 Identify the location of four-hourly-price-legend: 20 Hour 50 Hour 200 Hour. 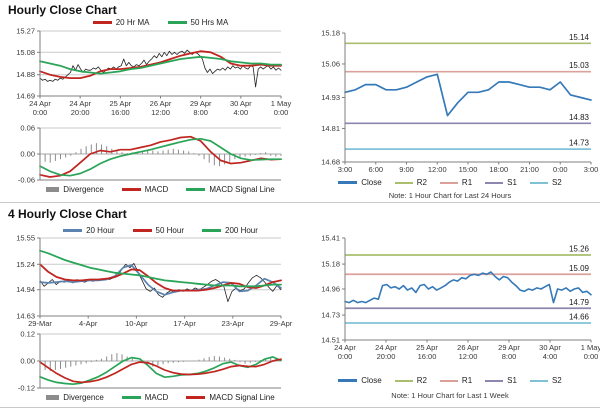
(160, 230).